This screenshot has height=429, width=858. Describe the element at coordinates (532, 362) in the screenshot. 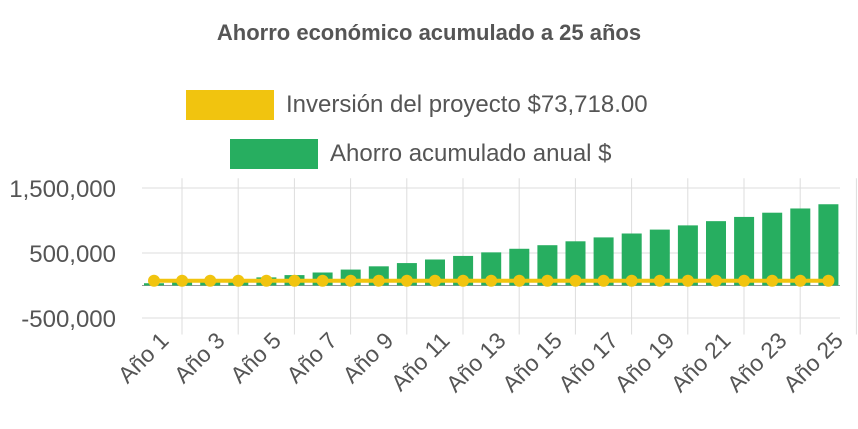

I see `x-tick-label: Año 15` at that location.